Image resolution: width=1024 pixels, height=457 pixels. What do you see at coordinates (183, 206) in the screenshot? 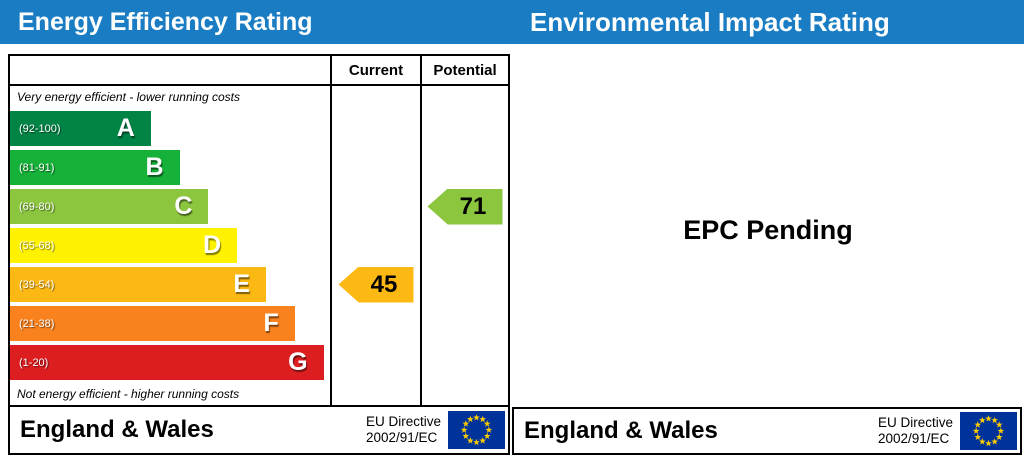
I see `band-letter: C` at bounding box center [183, 206].